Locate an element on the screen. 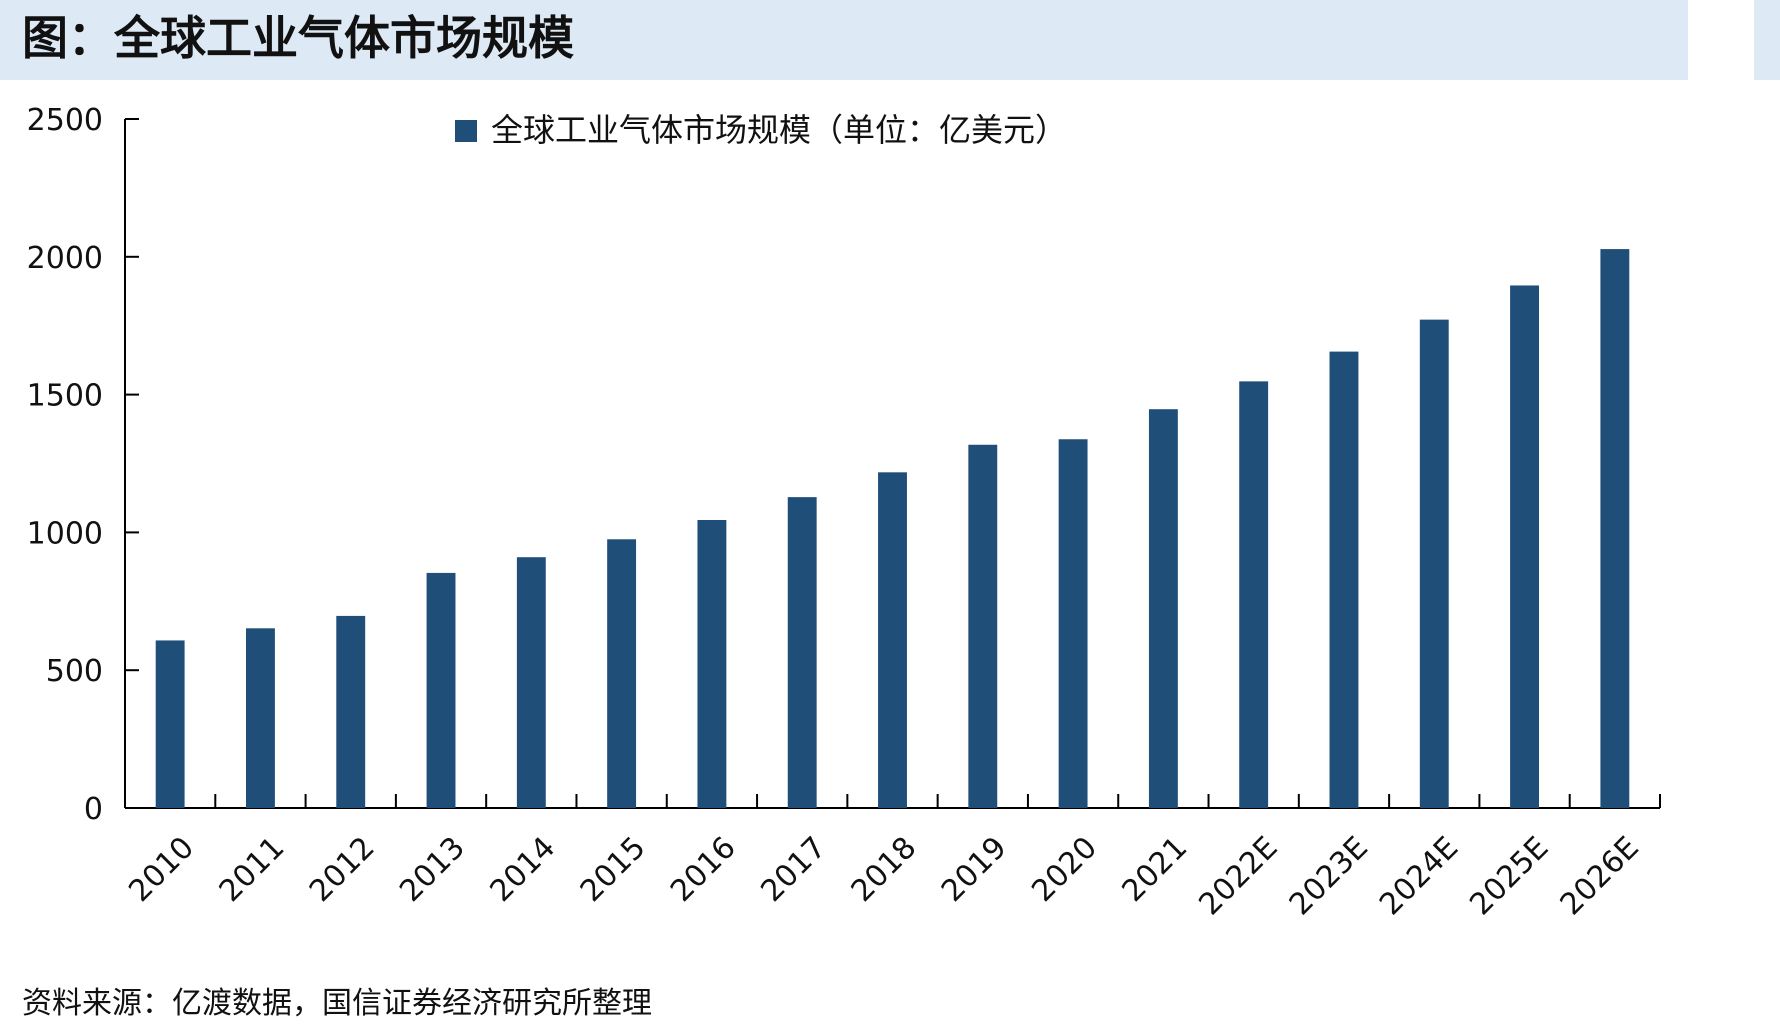  x-tick-label: 2014 is located at coordinates (523, 869).